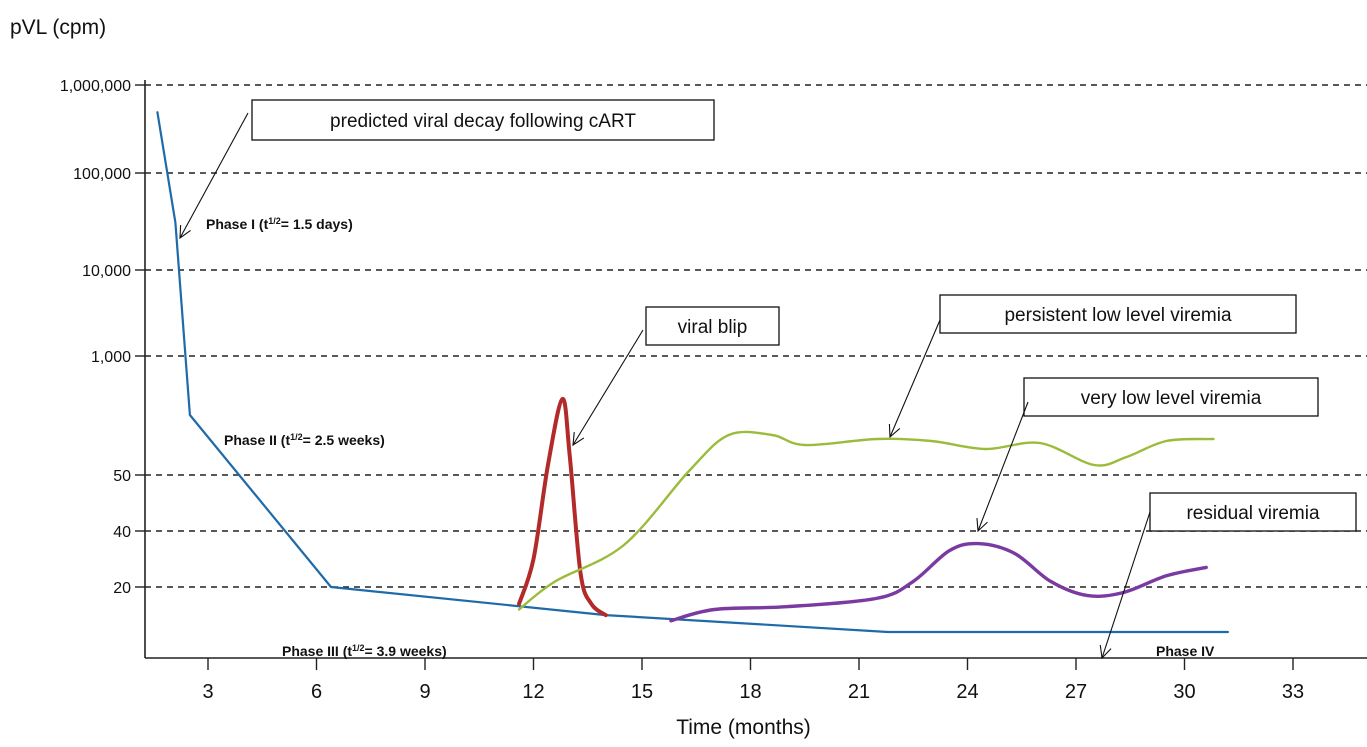 Image resolution: width=1367 pixels, height=747 pixels. Describe the element at coordinates (982, 525) in the screenshot. I see `arrowhead-verylow` at that location.